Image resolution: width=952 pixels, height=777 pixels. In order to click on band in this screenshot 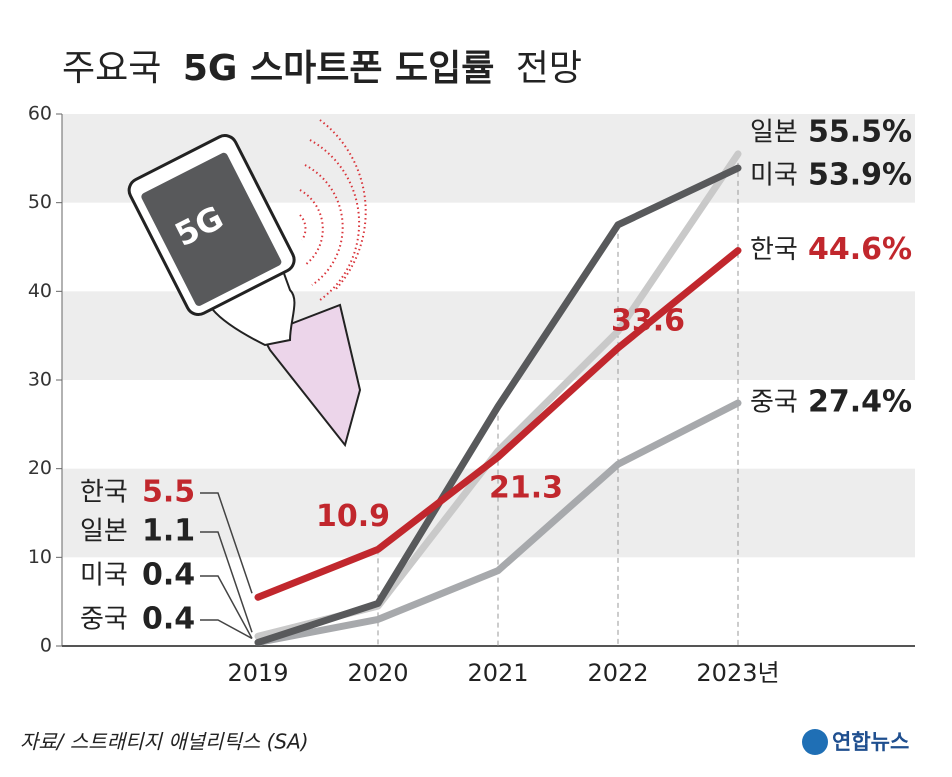, I will do `click(488, 513)`.